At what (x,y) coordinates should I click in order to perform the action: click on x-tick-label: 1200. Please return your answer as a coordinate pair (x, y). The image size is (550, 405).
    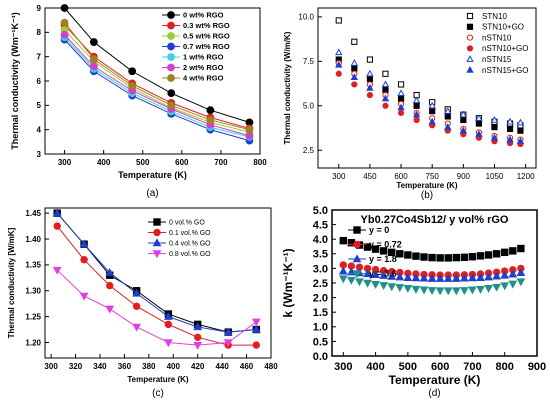
    Looking at the image, I should click on (526, 176).